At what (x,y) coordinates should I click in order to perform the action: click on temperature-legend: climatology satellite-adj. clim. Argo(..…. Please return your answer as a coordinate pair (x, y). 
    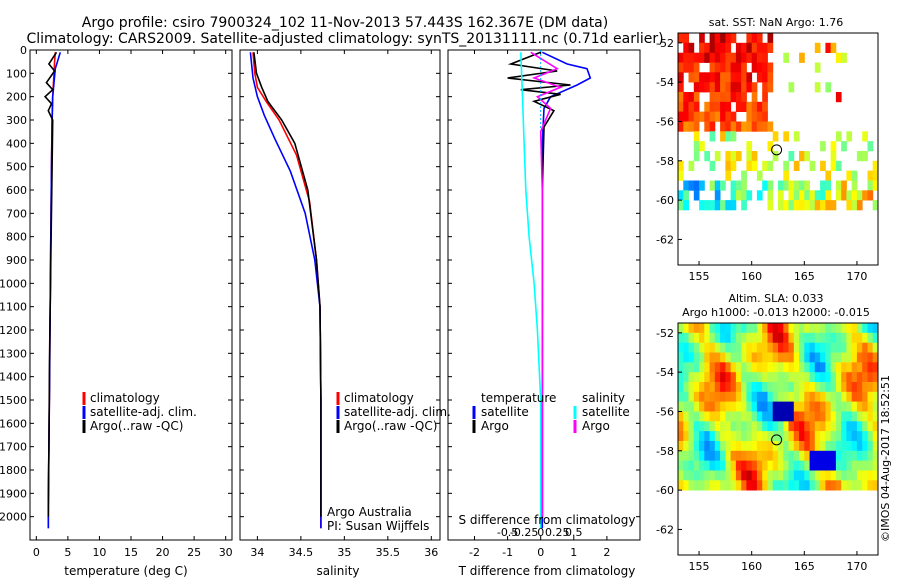
    Looking at the image, I should click on (139, 412).